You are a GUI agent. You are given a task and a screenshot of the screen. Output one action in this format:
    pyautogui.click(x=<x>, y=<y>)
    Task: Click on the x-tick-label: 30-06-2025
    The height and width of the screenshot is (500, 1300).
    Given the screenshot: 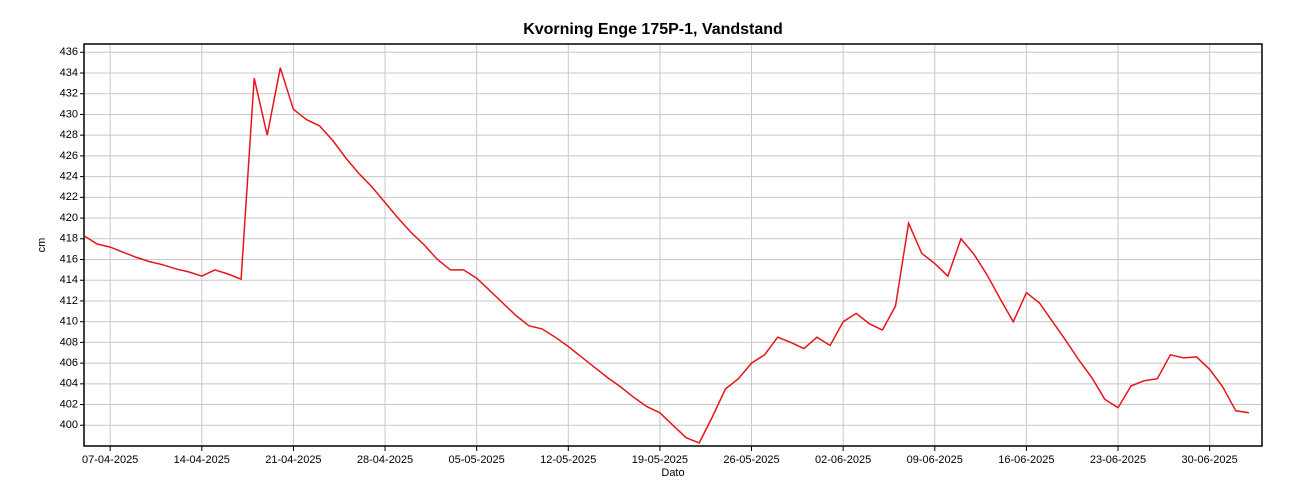 What is the action you would take?
    pyautogui.click(x=1210, y=460)
    